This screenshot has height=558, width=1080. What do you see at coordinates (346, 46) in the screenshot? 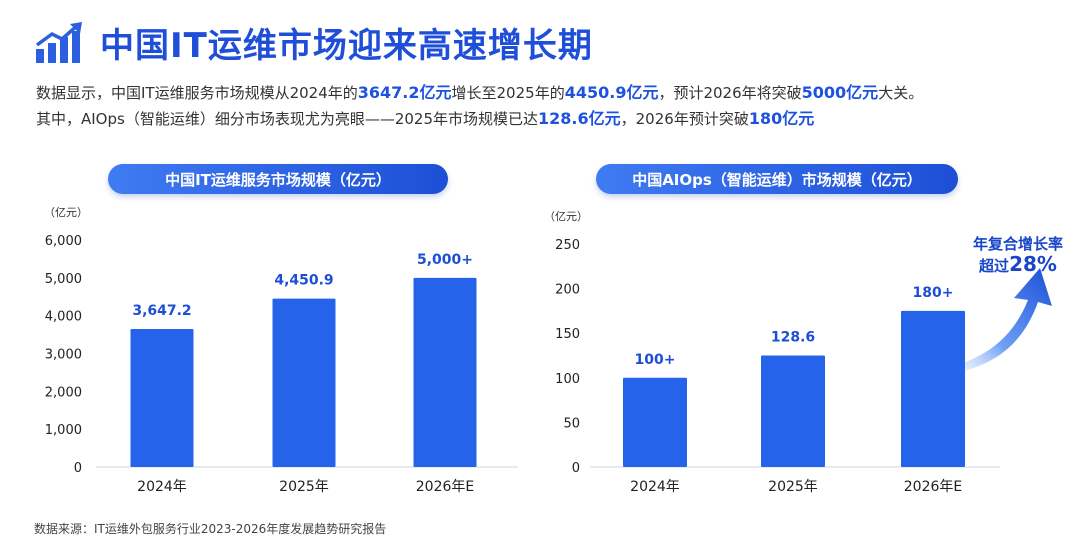
I see `page-title: 中国IT运维市场迎来高速增长期` at bounding box center [346, 46].